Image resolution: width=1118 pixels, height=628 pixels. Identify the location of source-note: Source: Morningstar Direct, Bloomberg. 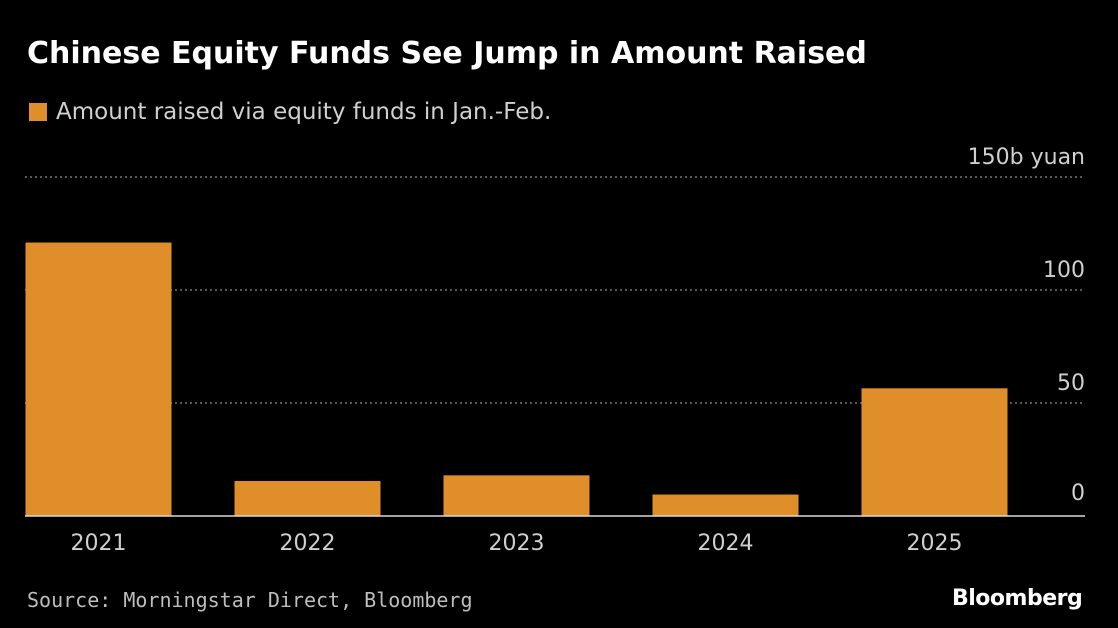
(250, 600).